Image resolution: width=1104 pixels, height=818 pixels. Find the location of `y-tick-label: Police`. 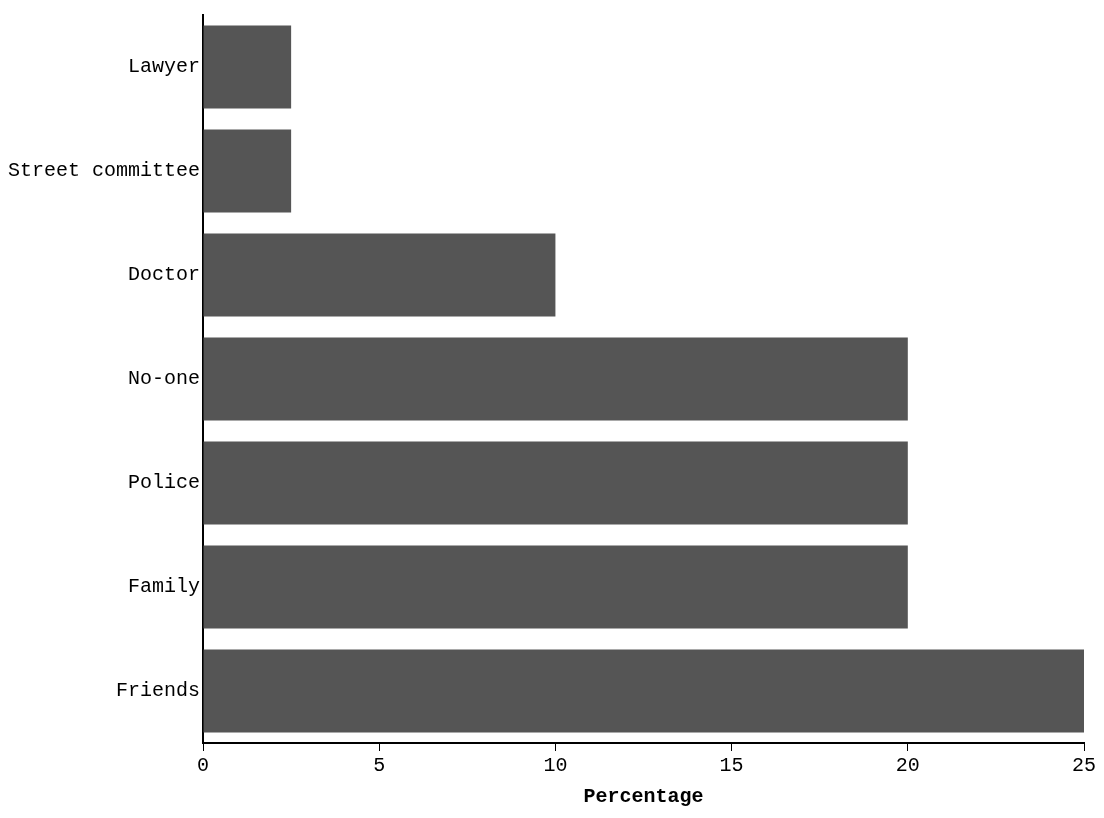

y-tick-label: Police is located at coordinates (164, 483).